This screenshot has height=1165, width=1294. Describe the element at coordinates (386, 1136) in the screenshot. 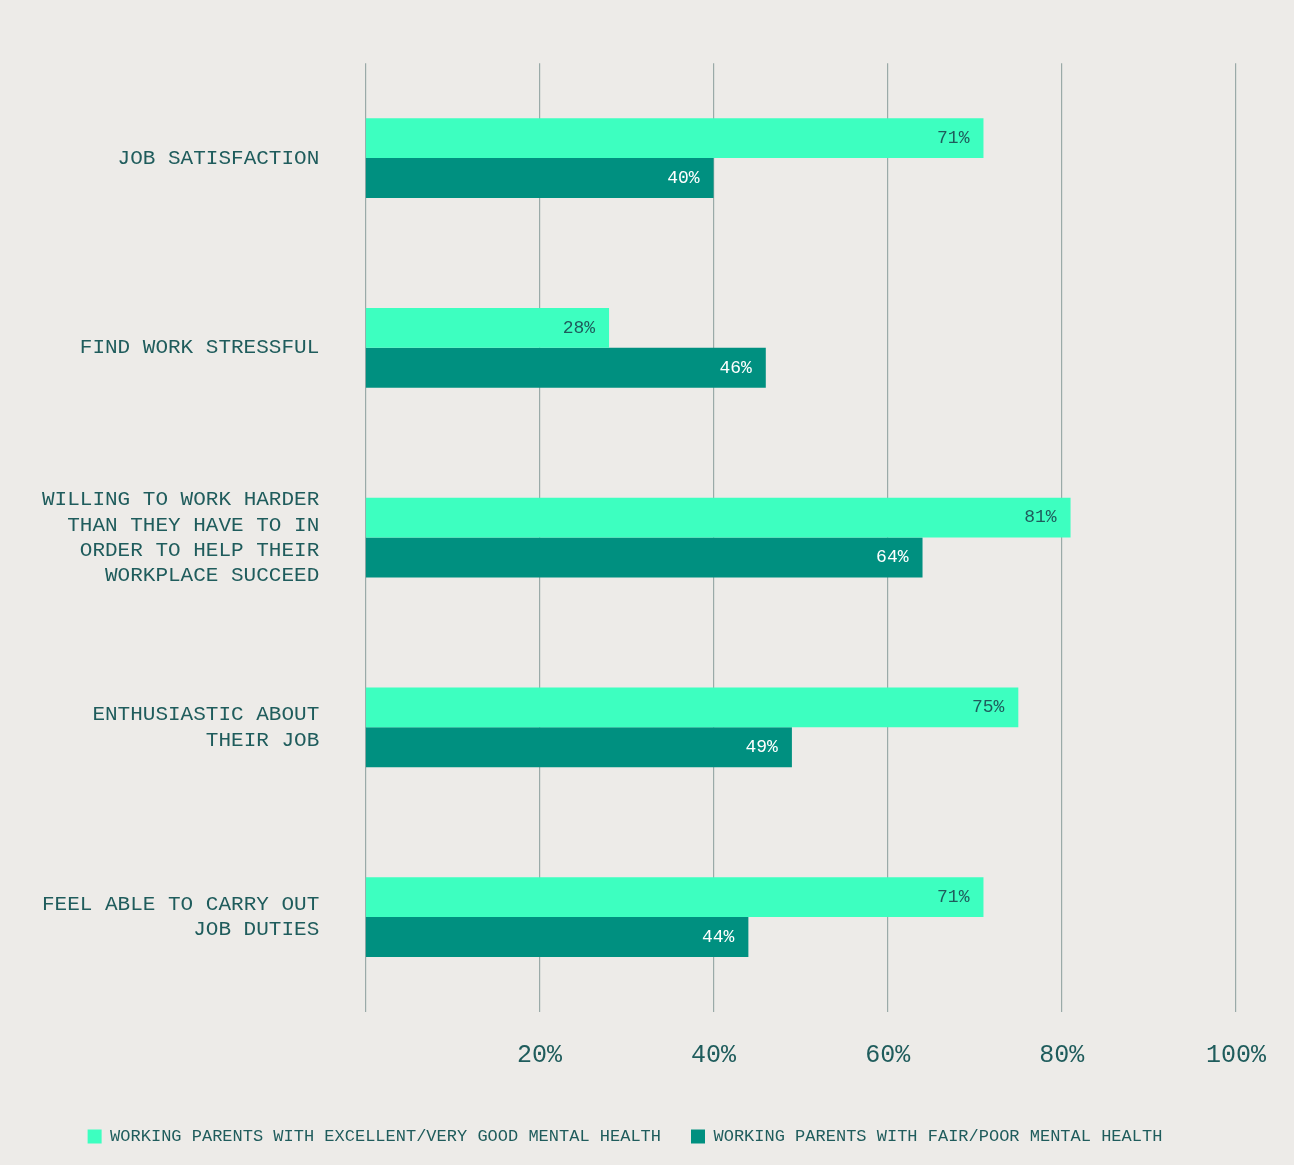

I see `legend-label: WORKING PARENTS WITH EXCELLENT/VERY GOOD MENTAL HEALTH` at that location.